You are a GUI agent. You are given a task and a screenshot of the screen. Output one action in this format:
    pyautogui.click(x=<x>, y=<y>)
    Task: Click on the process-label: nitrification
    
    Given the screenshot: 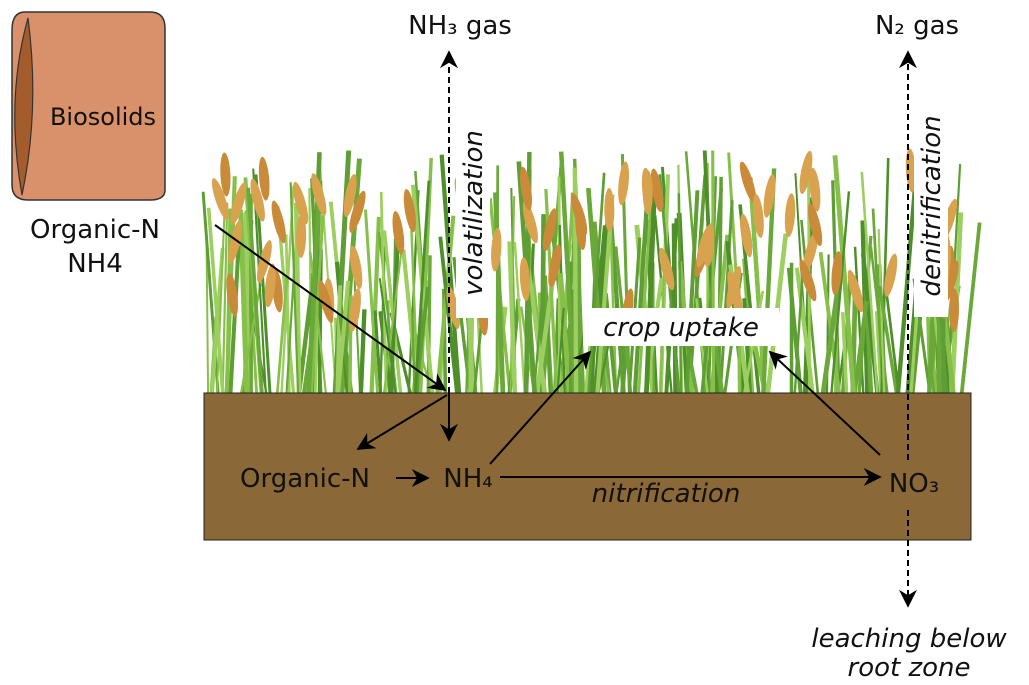 What is the action you would take?
    pyautogui.click(x=666, y=494)
    